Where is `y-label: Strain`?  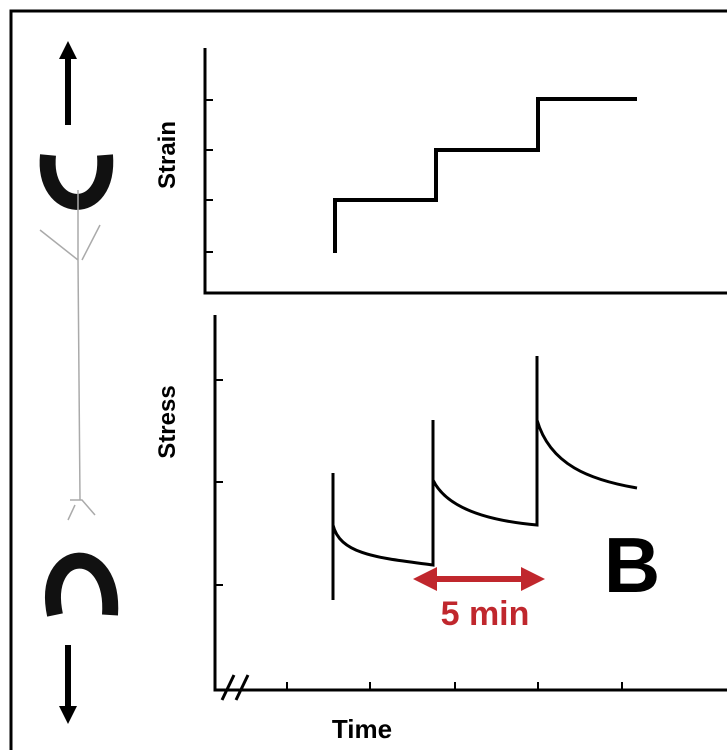
y-label: Strain is located at coordinates (167, 155).